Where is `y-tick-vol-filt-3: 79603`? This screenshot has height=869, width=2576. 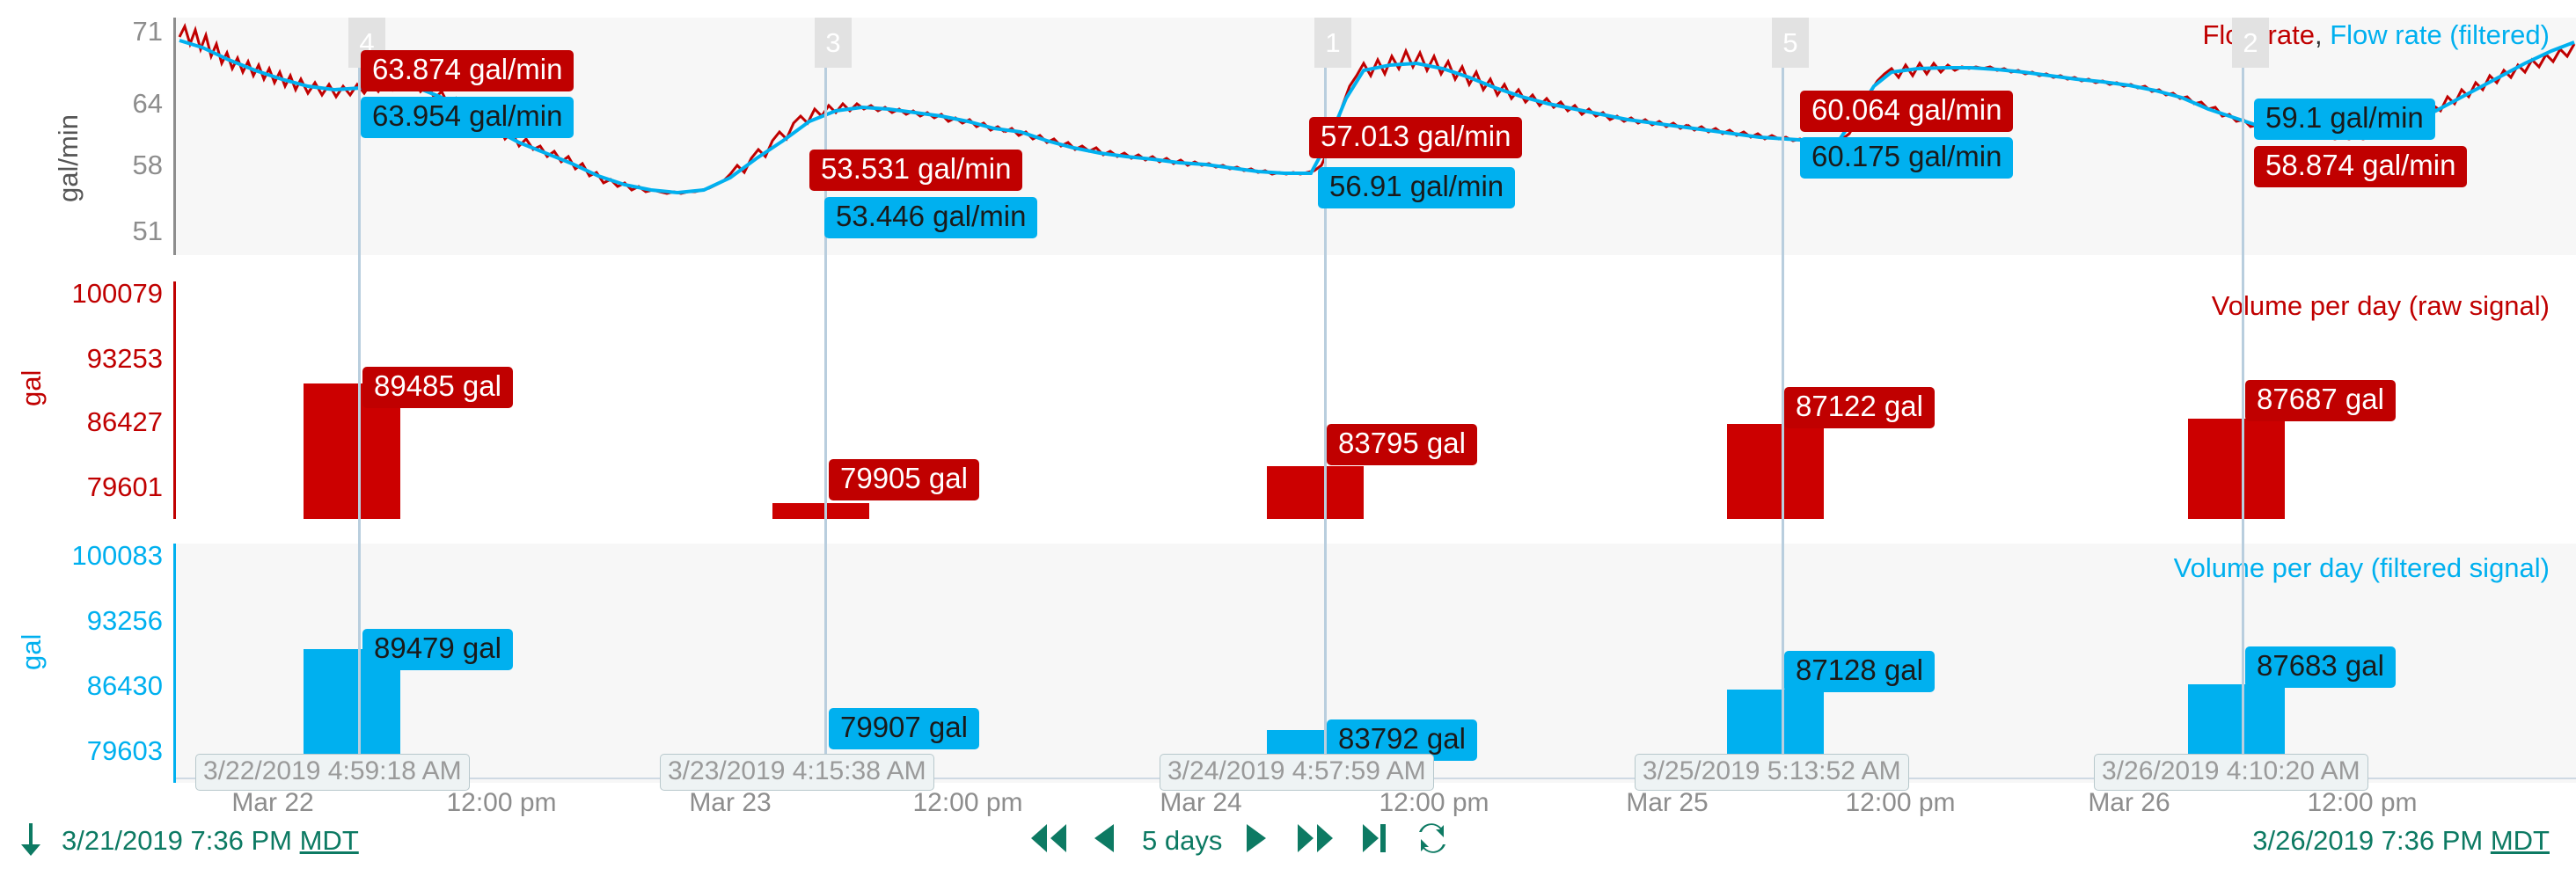 y-tick-vol-filt-3: 79603 is located at coordinates (124, 750).